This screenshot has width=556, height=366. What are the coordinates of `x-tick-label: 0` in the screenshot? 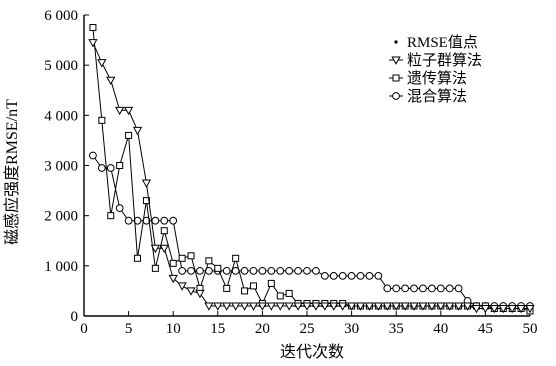 It's located at (84, 329).